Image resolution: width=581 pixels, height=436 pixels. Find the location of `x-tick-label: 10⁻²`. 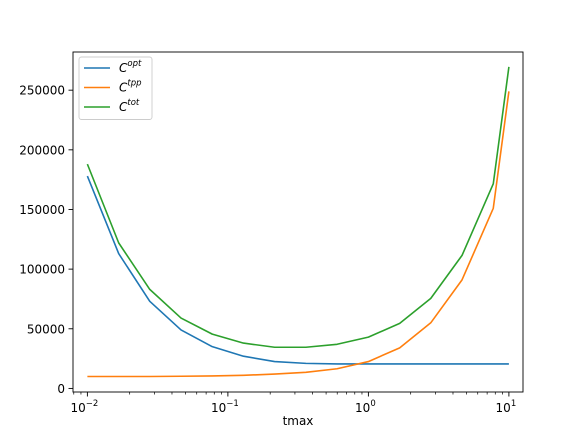

x-tick-label: 10⁻² is located at coordinates (84, 407).